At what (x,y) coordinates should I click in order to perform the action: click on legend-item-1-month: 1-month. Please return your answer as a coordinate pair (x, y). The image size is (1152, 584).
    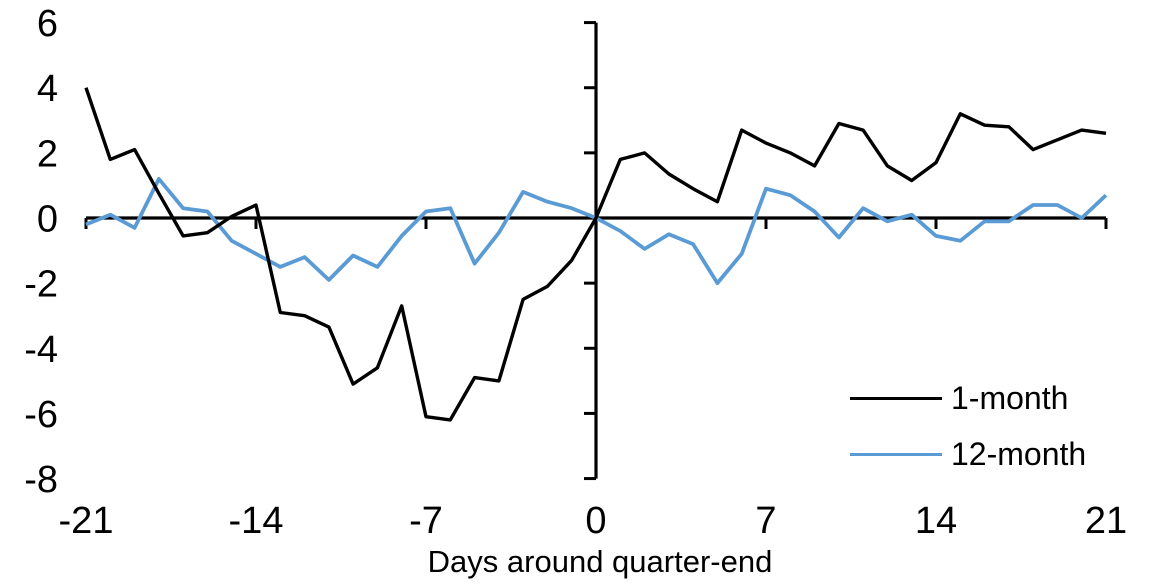
    Looking at the image, I should click on (959, 398).